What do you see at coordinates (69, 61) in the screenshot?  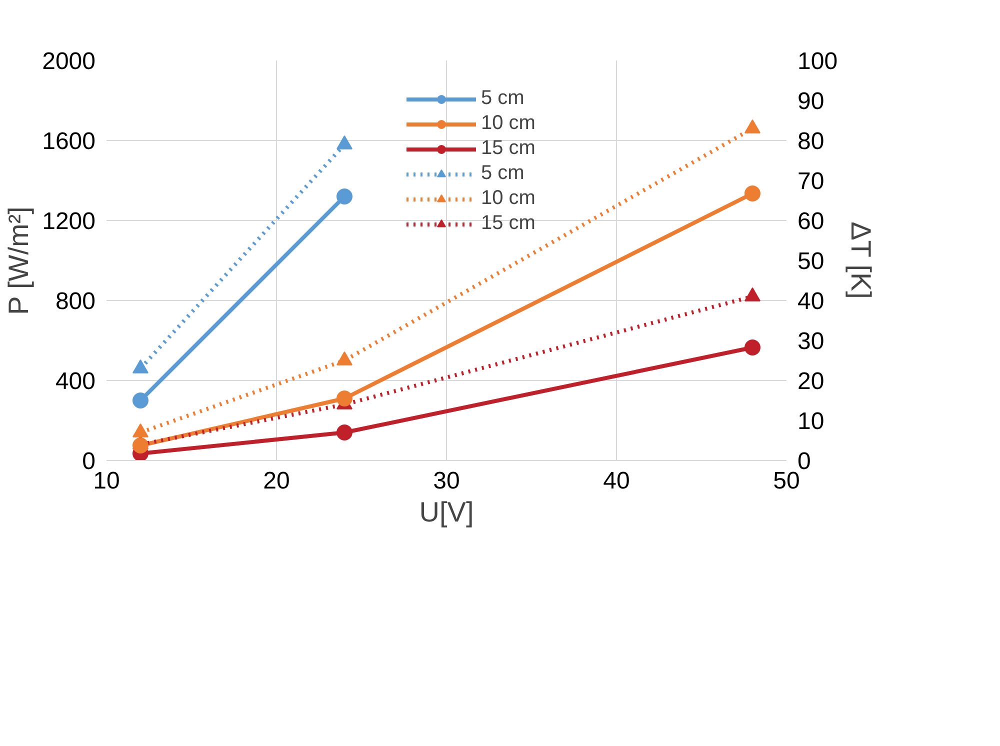 I see `y-tick-label: 2000` at bounding box center [69, 61].